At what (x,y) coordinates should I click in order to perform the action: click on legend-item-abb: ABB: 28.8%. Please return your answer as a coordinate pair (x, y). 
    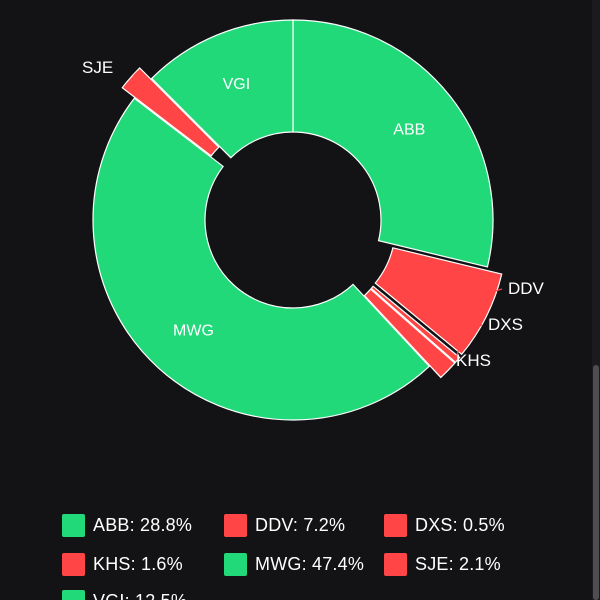
    Looking at the image, I should click on (127, 525).